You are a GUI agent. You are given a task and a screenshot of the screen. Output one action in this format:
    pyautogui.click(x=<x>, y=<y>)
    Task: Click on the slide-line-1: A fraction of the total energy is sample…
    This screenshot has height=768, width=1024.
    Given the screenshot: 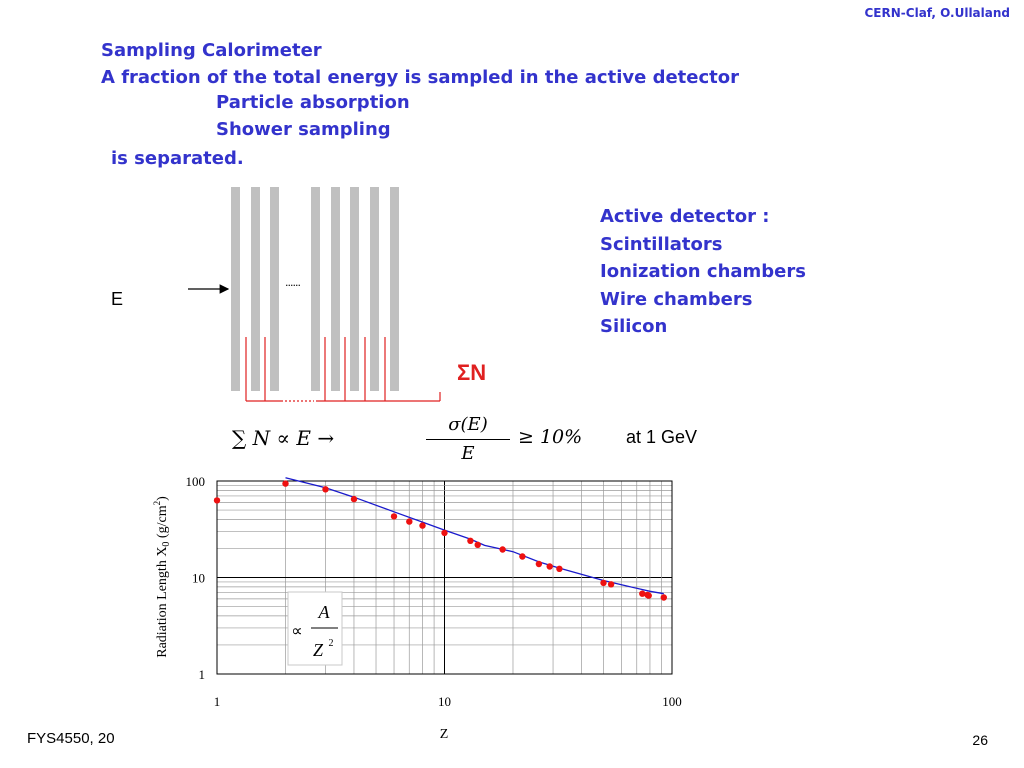 What is the action you would take?
    pyautogui.click(x=420, y=77)
    